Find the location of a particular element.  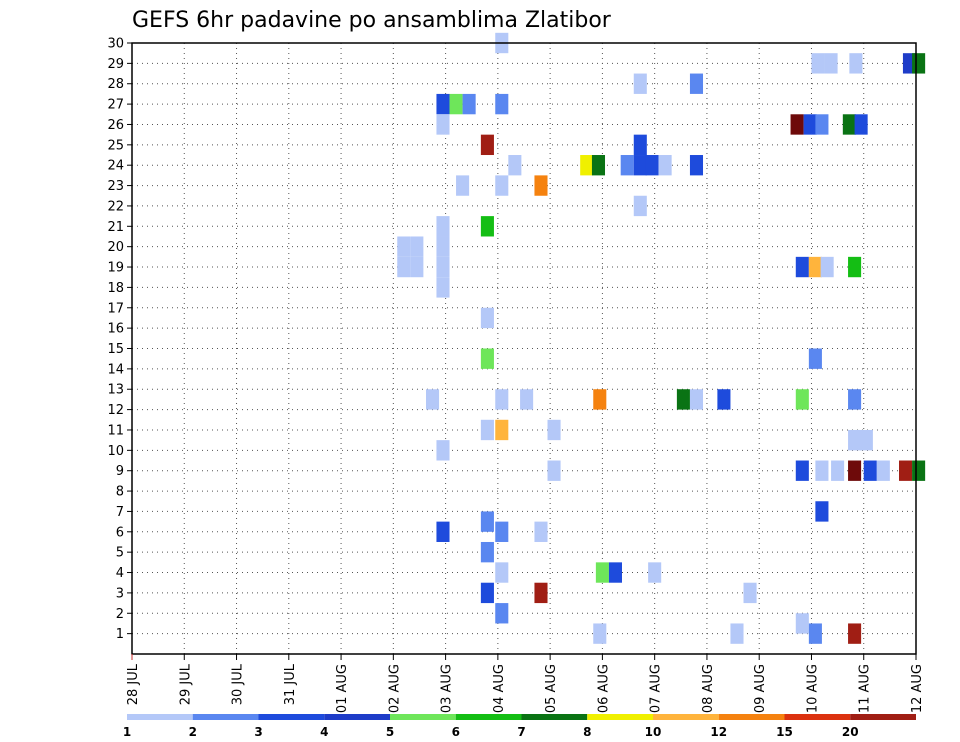

legend-label: 1 is located at coordinates (127, 732).